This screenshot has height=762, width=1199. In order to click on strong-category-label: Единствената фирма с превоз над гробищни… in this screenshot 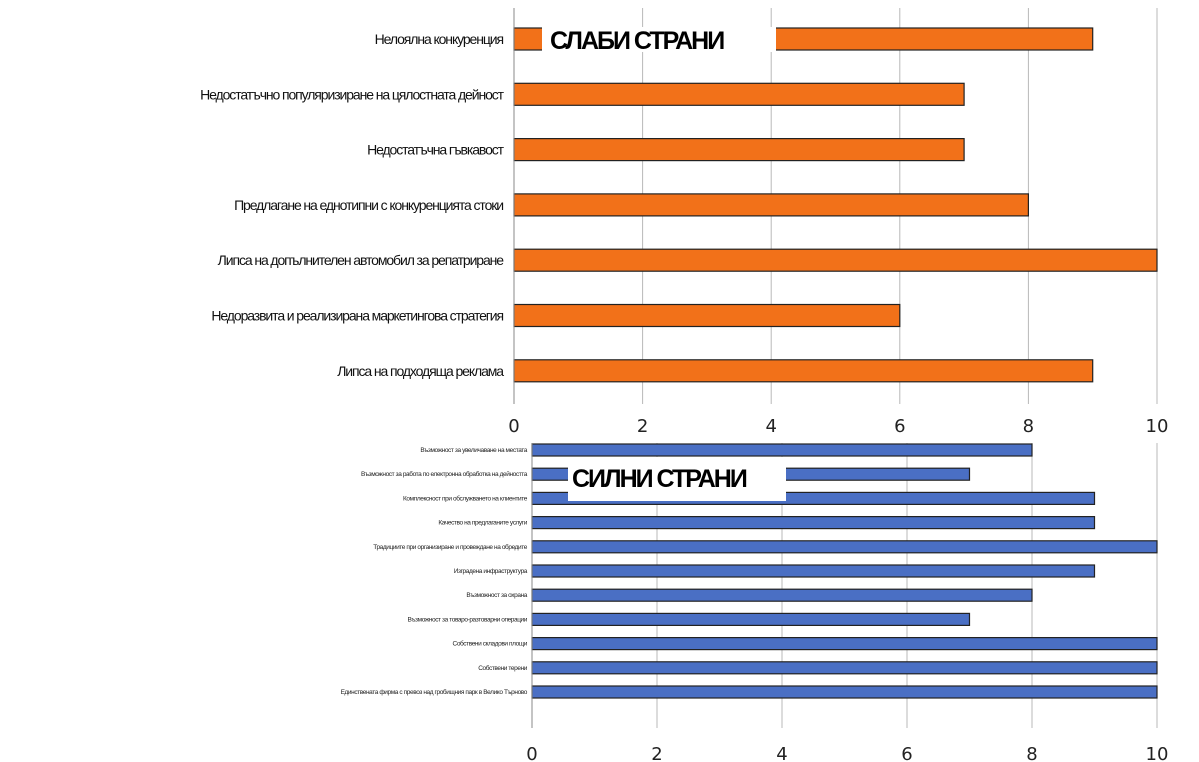, I will do `click(434, 692)`.